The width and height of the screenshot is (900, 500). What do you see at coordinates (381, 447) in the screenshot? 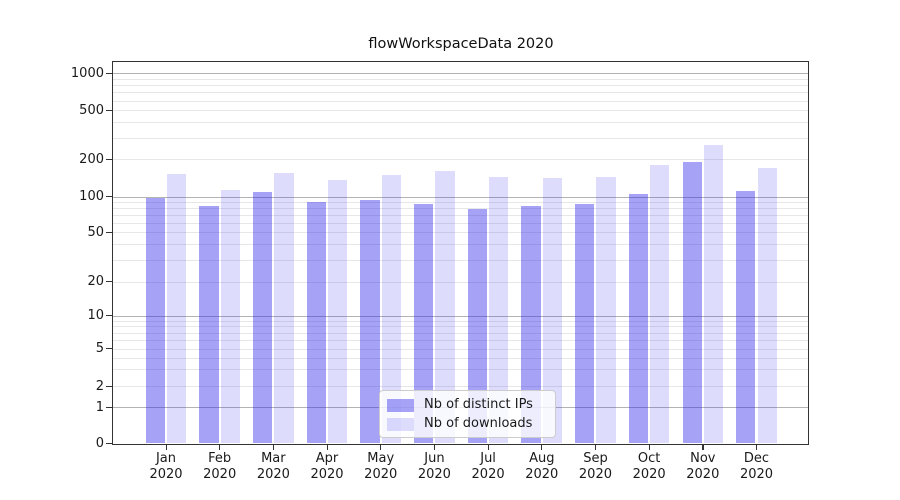
I see `x-tick-may` at bounding box center [381, 447].